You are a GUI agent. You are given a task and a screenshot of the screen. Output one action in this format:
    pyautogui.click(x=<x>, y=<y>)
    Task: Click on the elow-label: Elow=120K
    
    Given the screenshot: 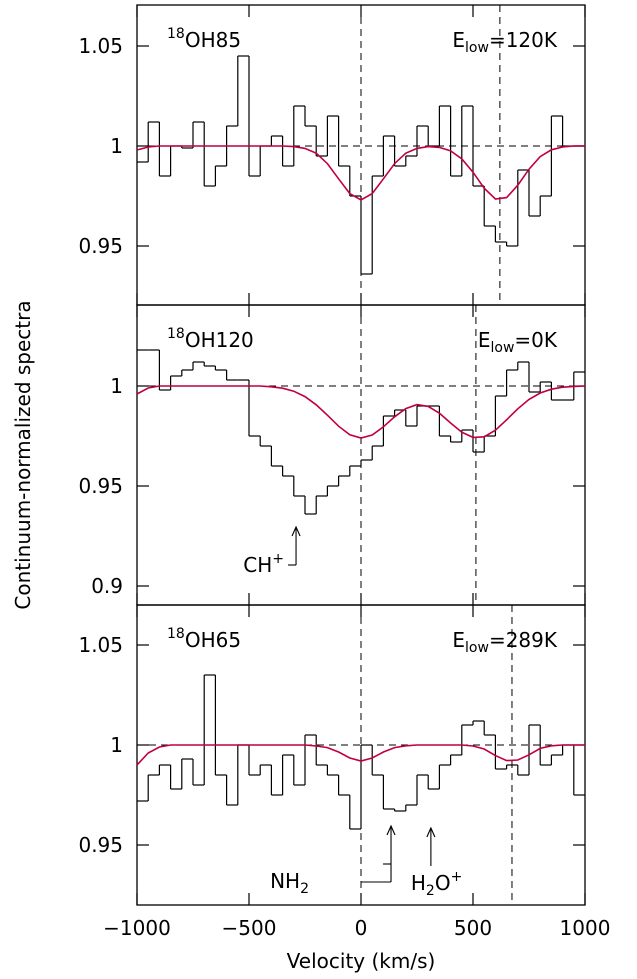 What is the action you would take?
    pyautogui.click(x=504, y=42)
    